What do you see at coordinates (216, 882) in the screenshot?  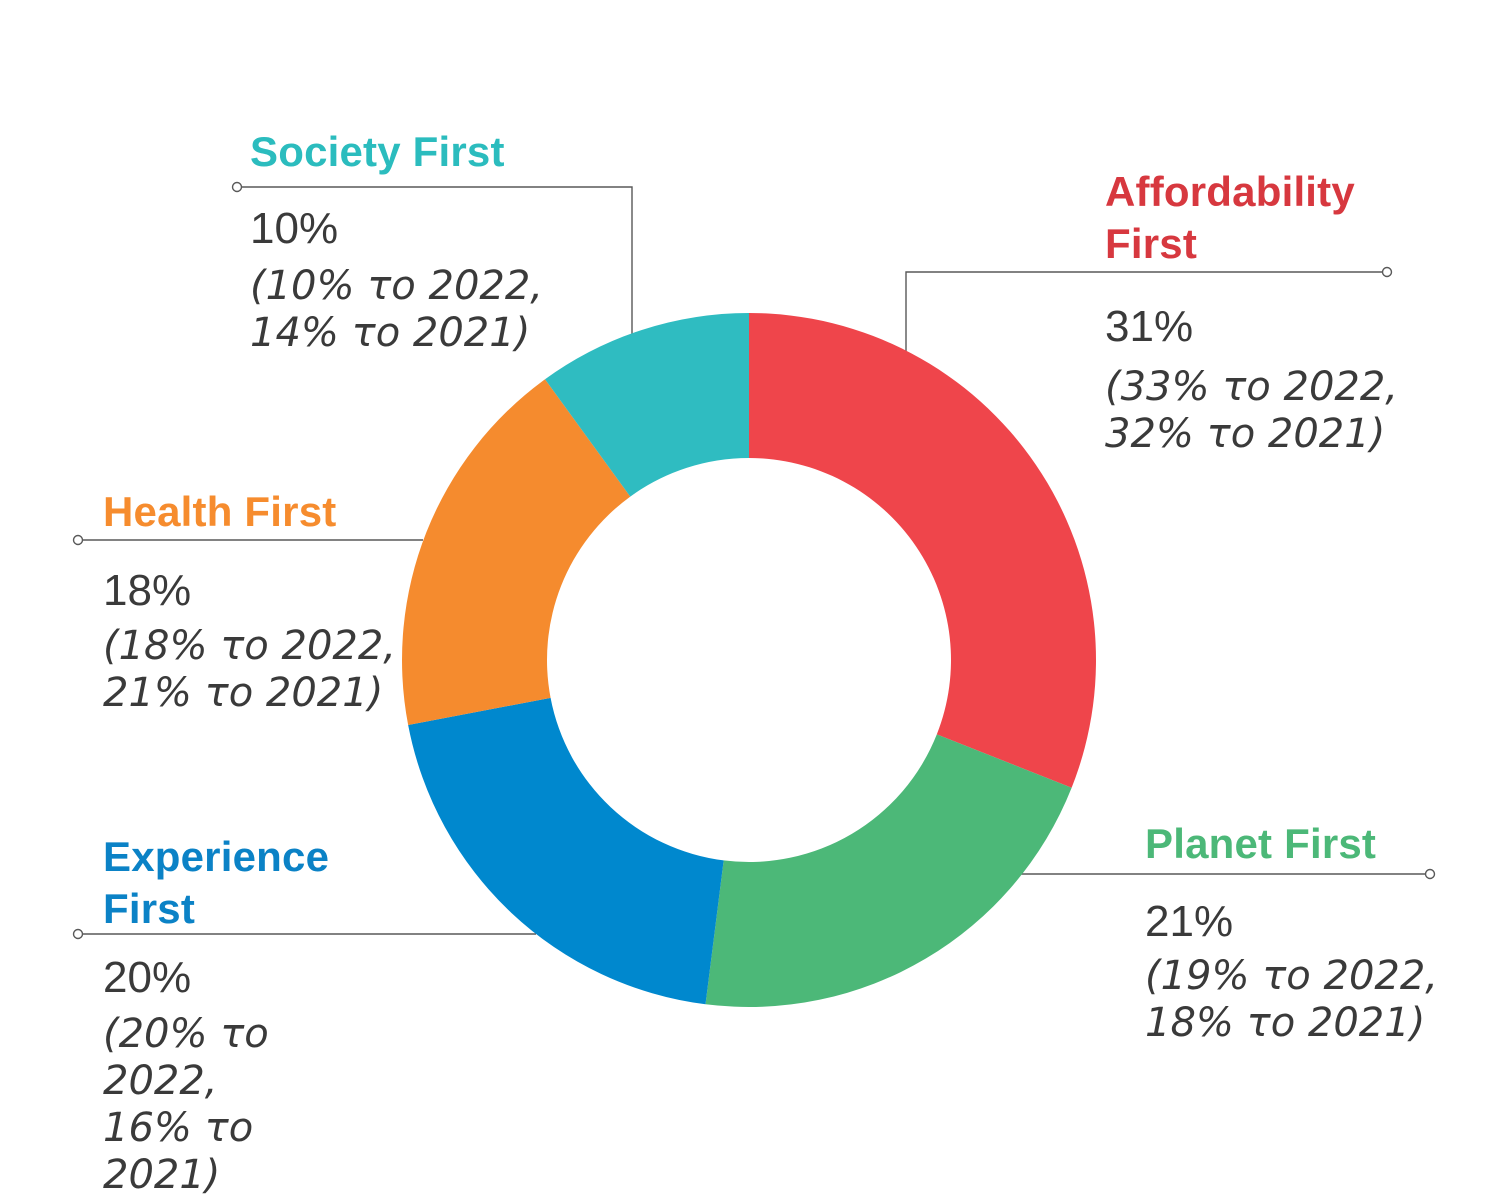 I see `segment-label: Experience First` at bounding box center [216, 882].